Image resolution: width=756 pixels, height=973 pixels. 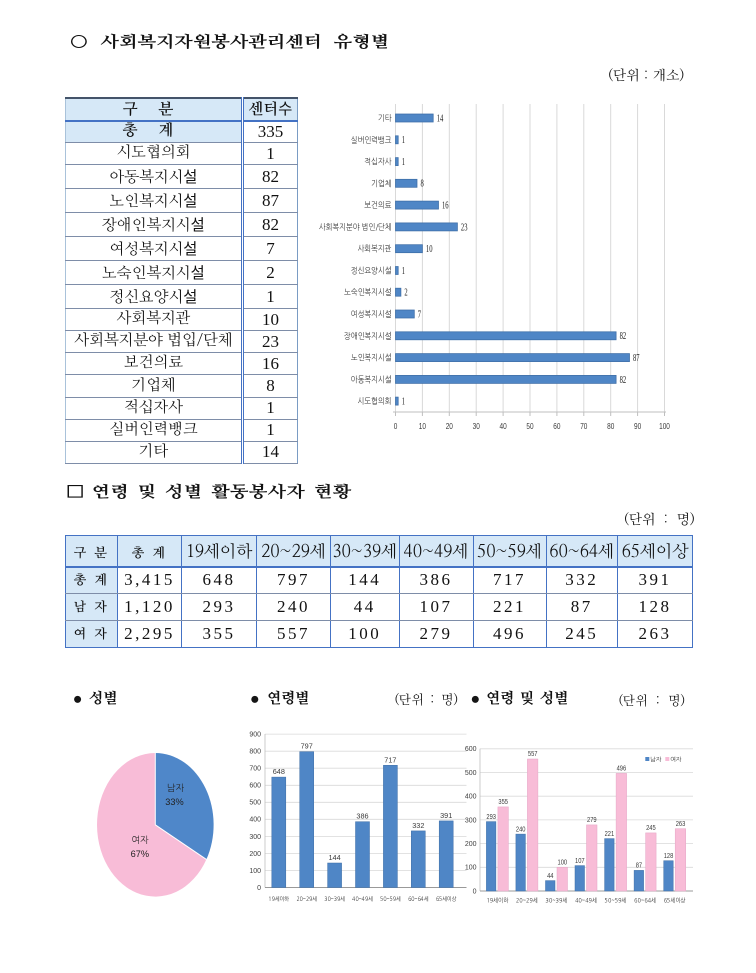 What do you see at coordinates (419, 314) in the screenshot?
I see `svg-text: 7` at bounding box center [419, 314].